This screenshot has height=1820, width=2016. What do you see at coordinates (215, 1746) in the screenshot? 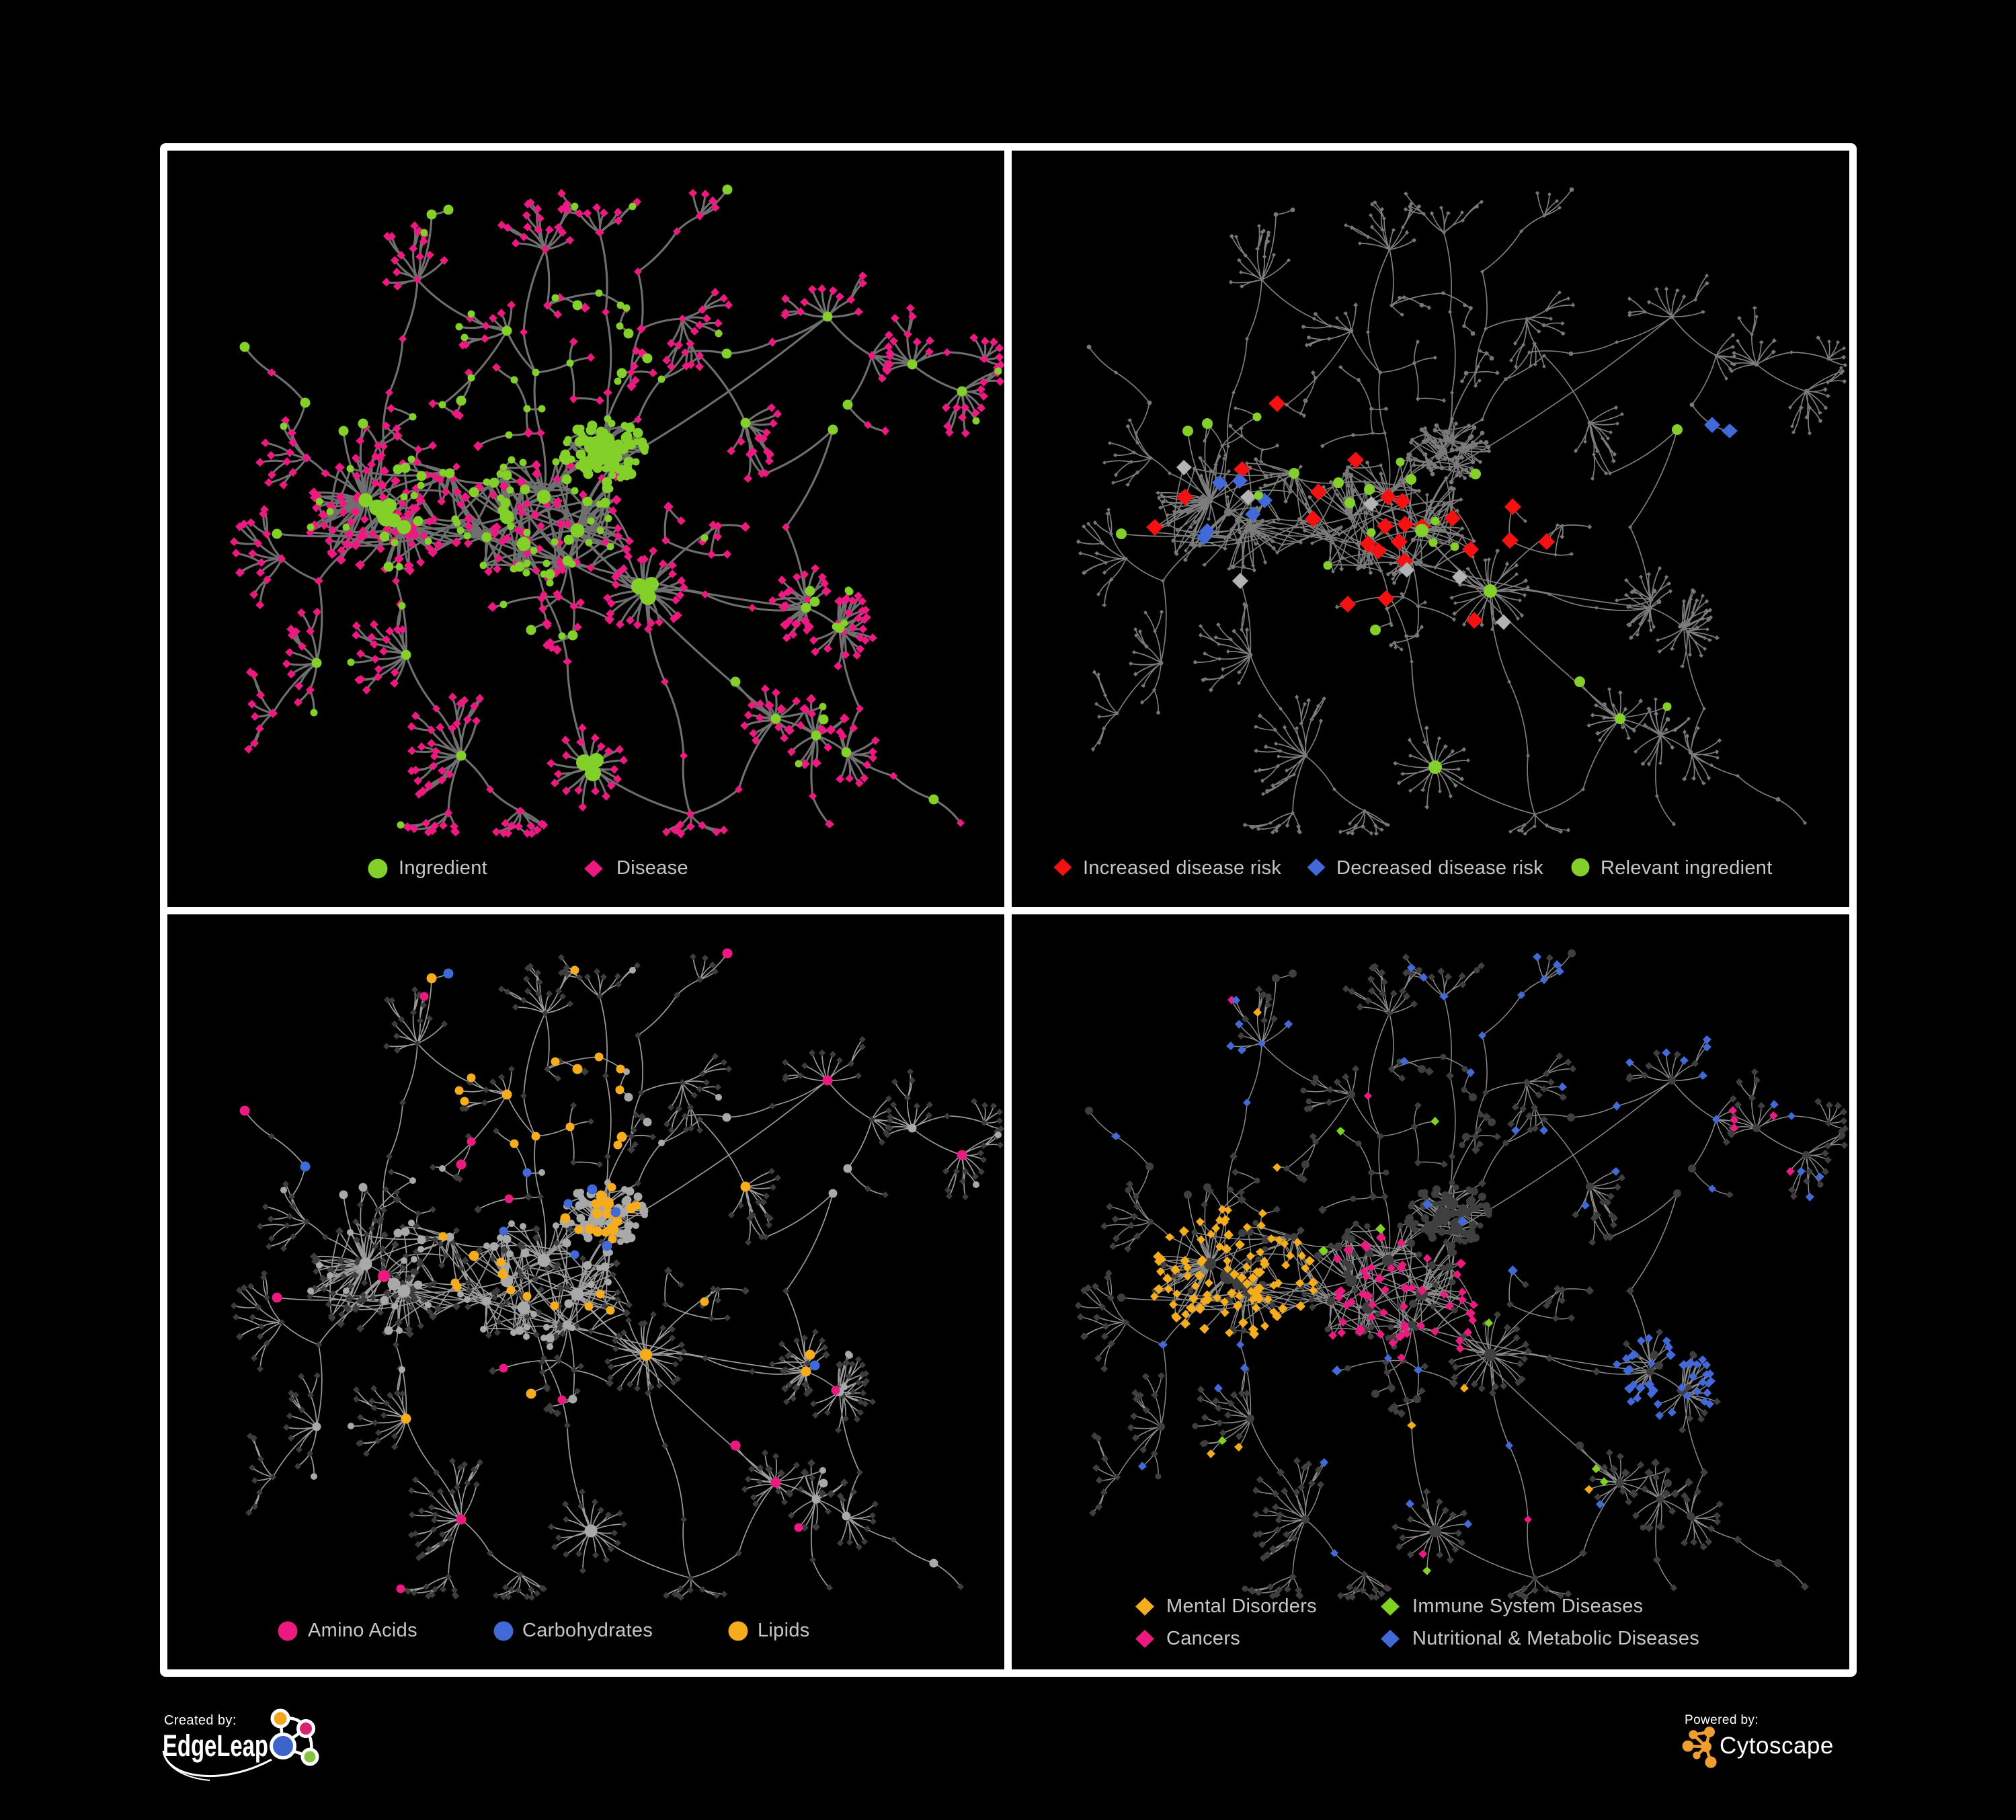
I see `svg-text: EdgeLeap` at bounding box center [215, 1746].